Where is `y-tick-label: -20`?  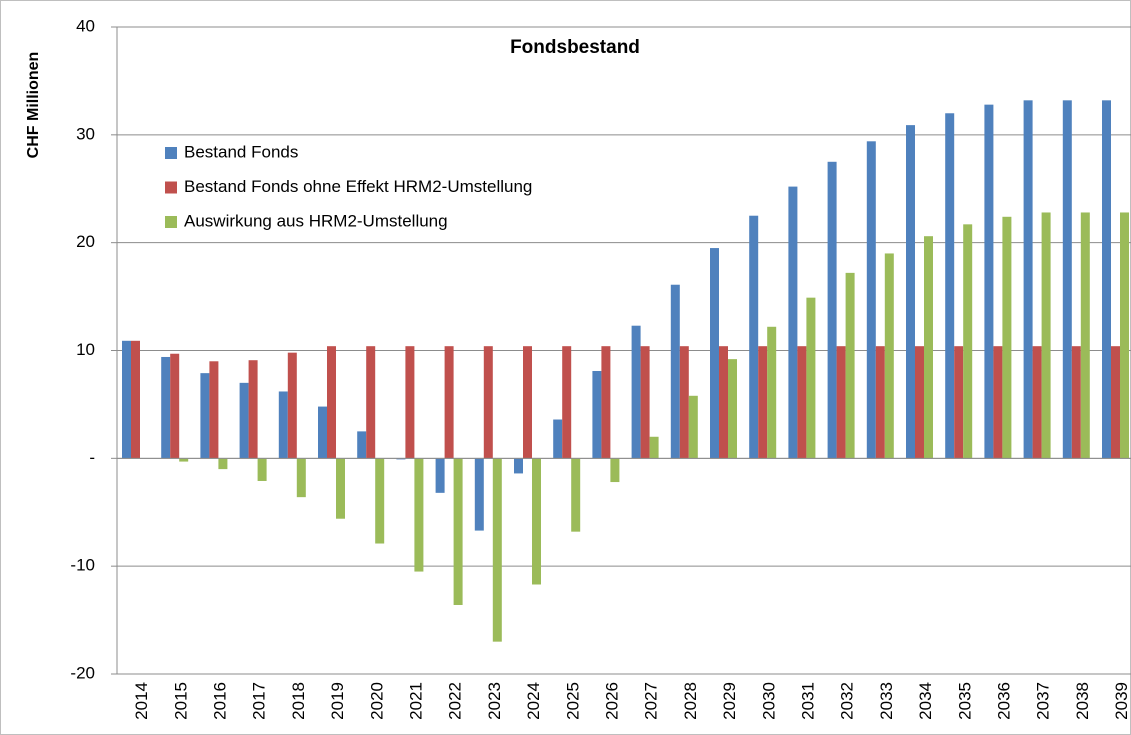 y-tick-label: -20 is located at coordinates (82, 672).